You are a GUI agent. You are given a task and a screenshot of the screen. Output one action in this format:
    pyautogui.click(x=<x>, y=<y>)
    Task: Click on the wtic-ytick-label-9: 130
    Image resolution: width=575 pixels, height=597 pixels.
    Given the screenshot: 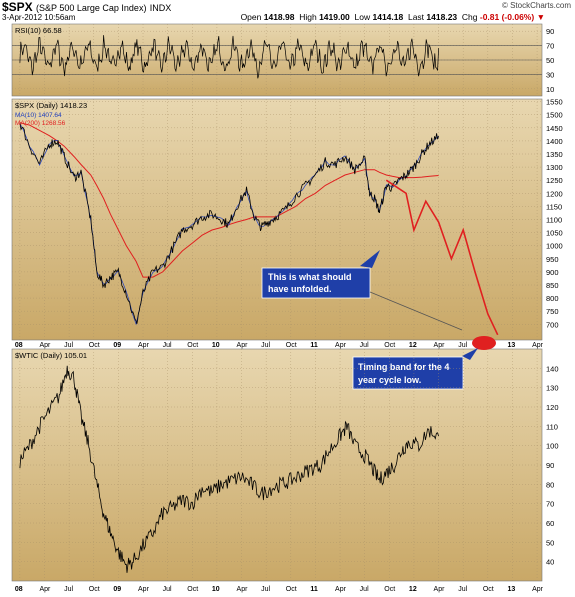 What is the action you would take?
    pyautogui.click(x=552, y=388)
    